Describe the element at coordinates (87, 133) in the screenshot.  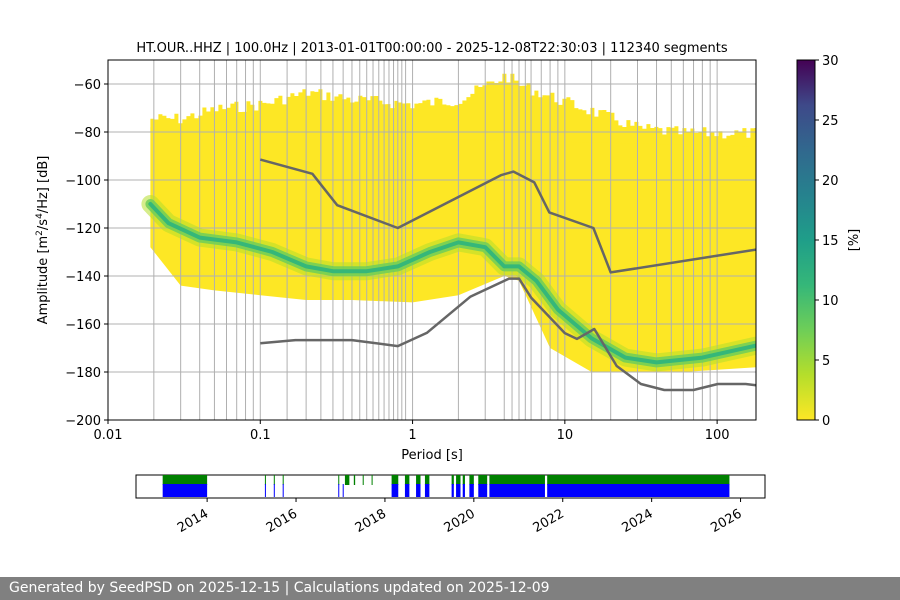
I see `y-tick-label: −80` at that location.